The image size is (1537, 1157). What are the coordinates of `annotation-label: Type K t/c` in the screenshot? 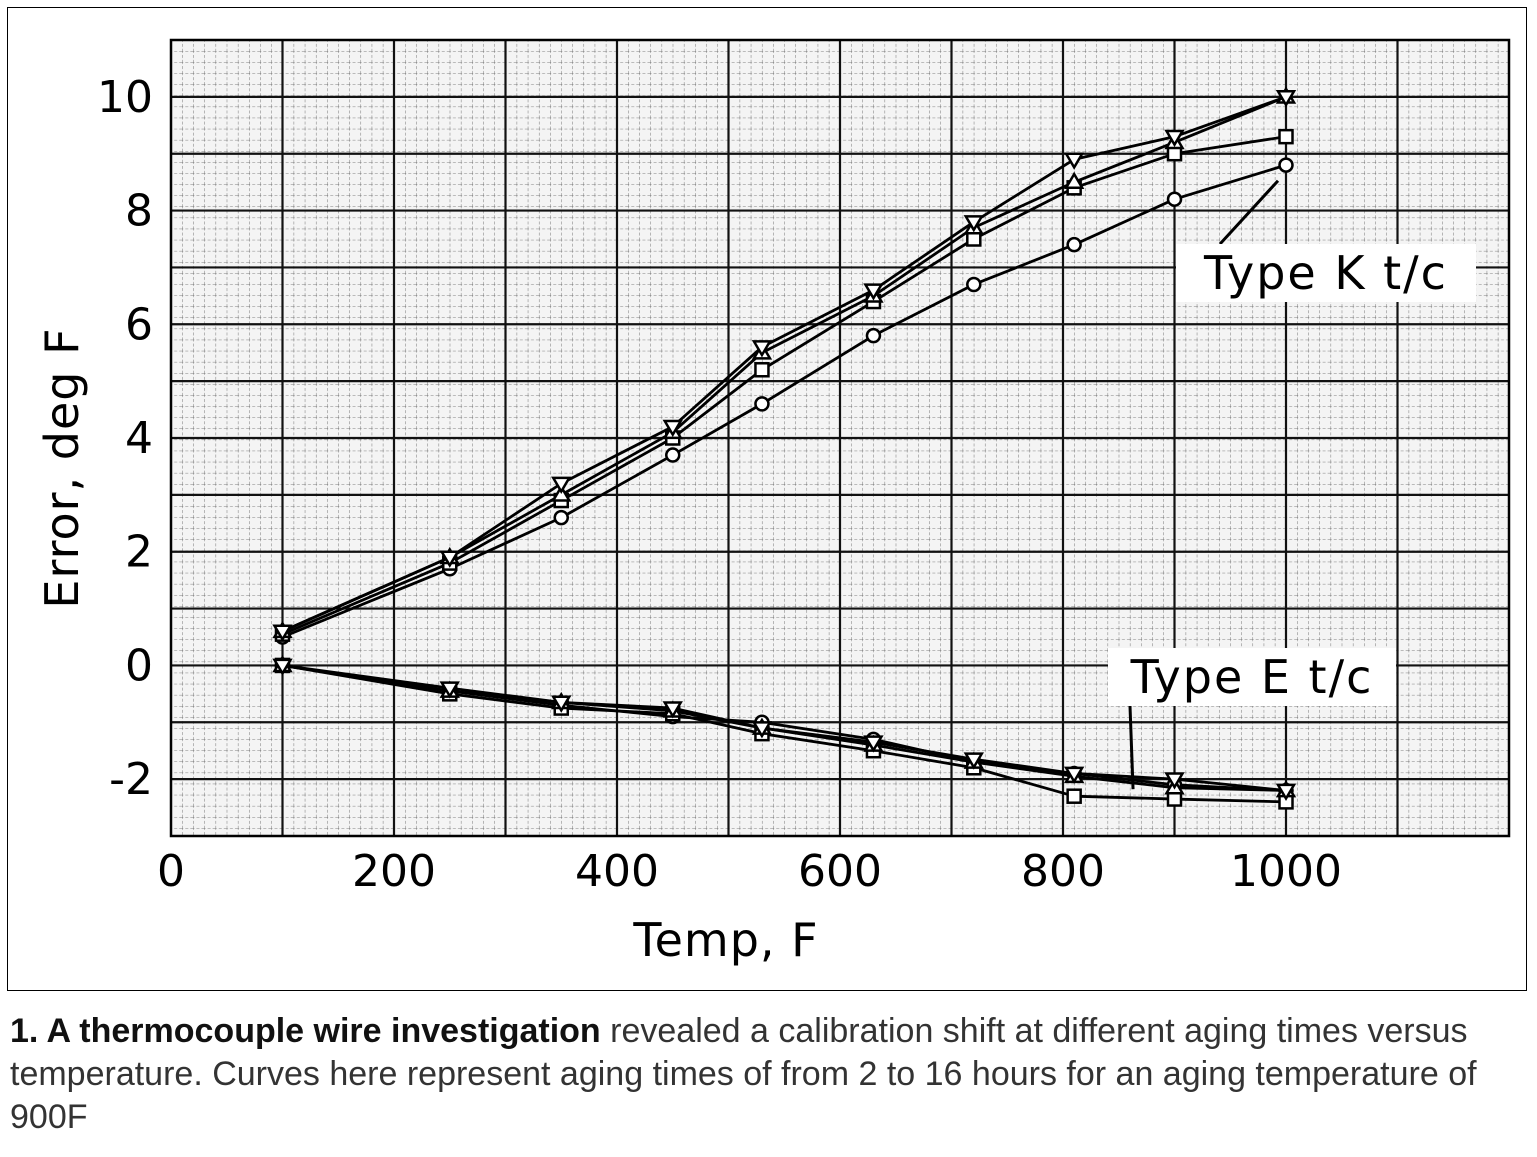 It's located at (1325, 273).